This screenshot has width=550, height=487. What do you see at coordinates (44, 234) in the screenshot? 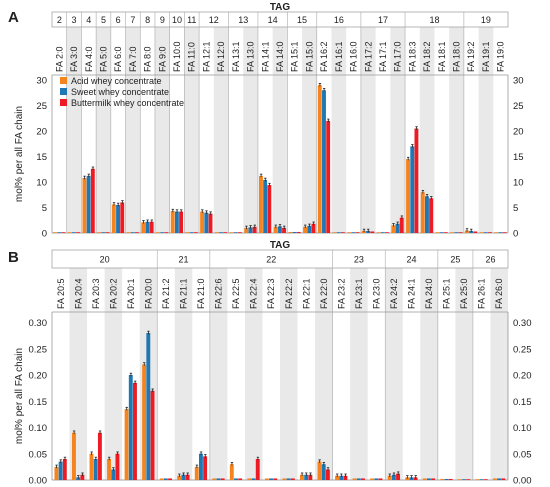
I see `y-tick-left-a: 0` at bounding box center [44, 234].